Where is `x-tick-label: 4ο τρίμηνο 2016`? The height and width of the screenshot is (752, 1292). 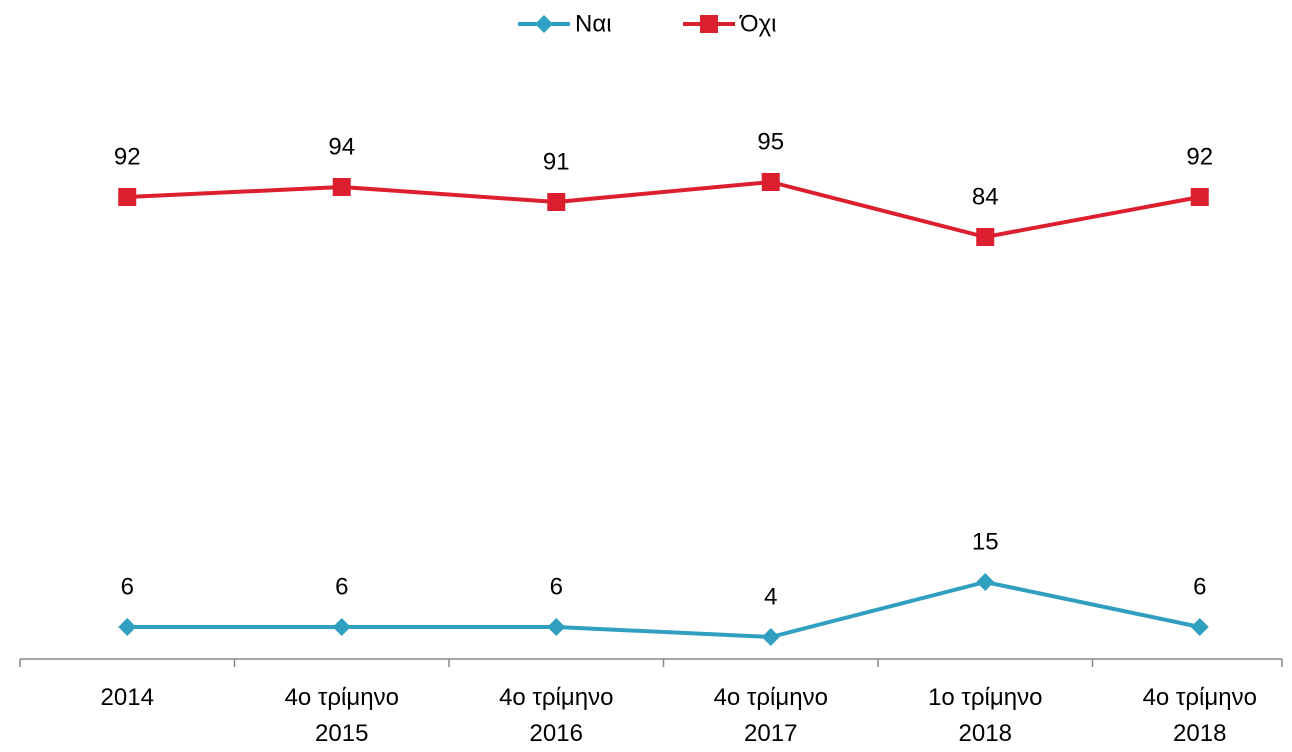
x-tick-label: 4ο τρίμηνο 2016 is located at coordinates (556, 715).